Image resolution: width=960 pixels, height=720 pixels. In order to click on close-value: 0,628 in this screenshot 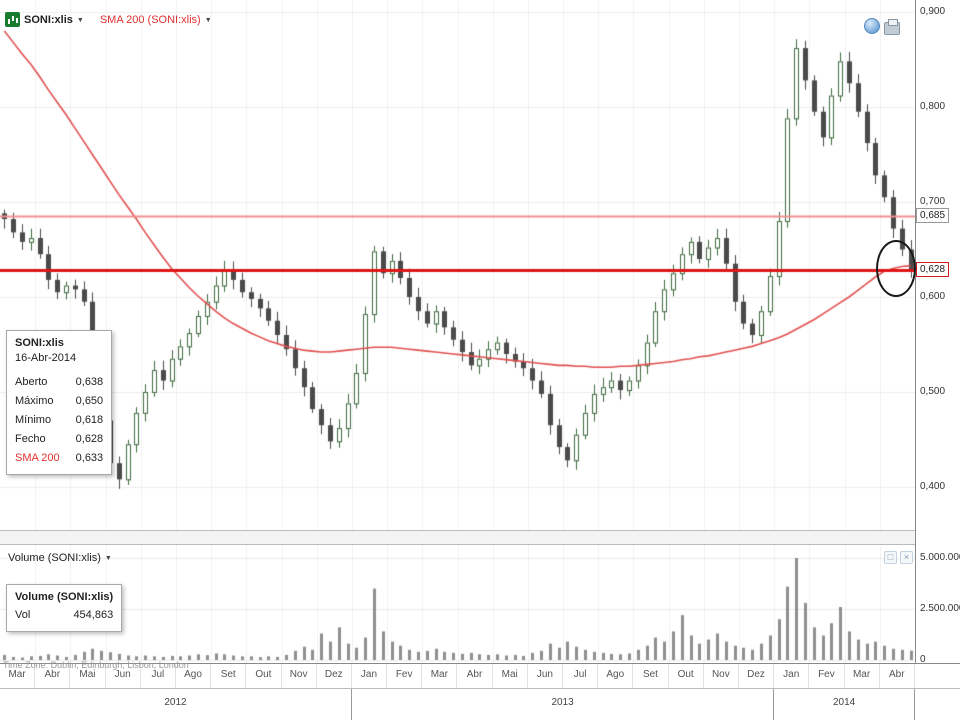, I will do `click(89, 439)`.